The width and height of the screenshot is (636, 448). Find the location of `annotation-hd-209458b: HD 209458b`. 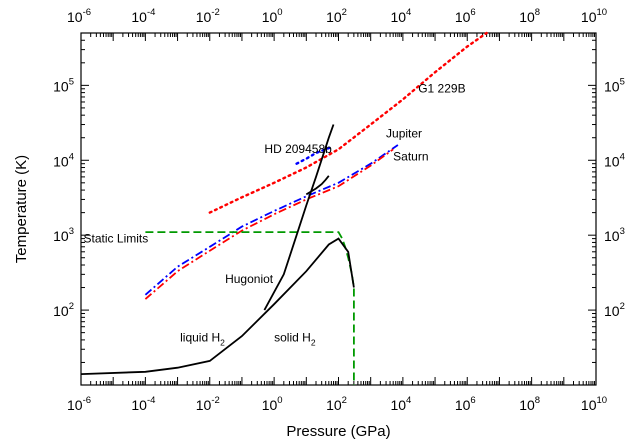

annotation-hd-209458b: HD 209458b is located at coordinates (298, 149).